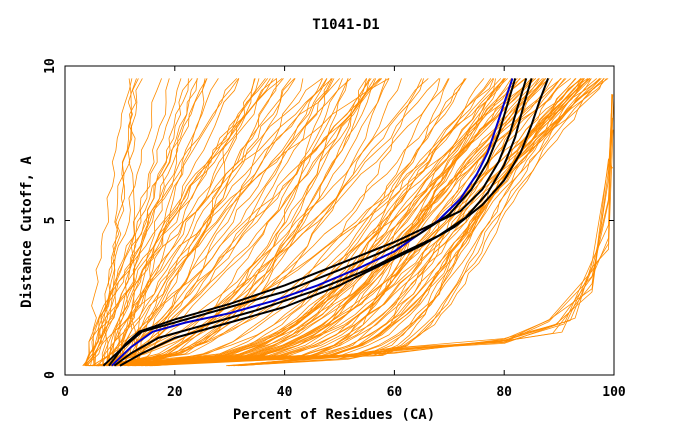 Image resolution: width=680 pixels, height=440 pixels. I want to click on x-tick-label: 60, so click(395, 392).